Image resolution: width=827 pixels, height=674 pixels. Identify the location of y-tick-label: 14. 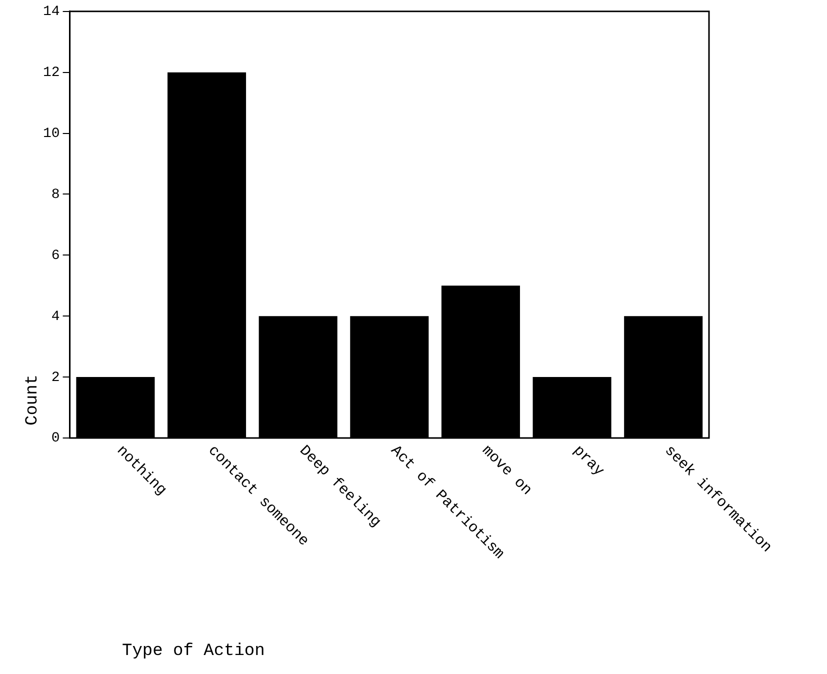
(51, 12).